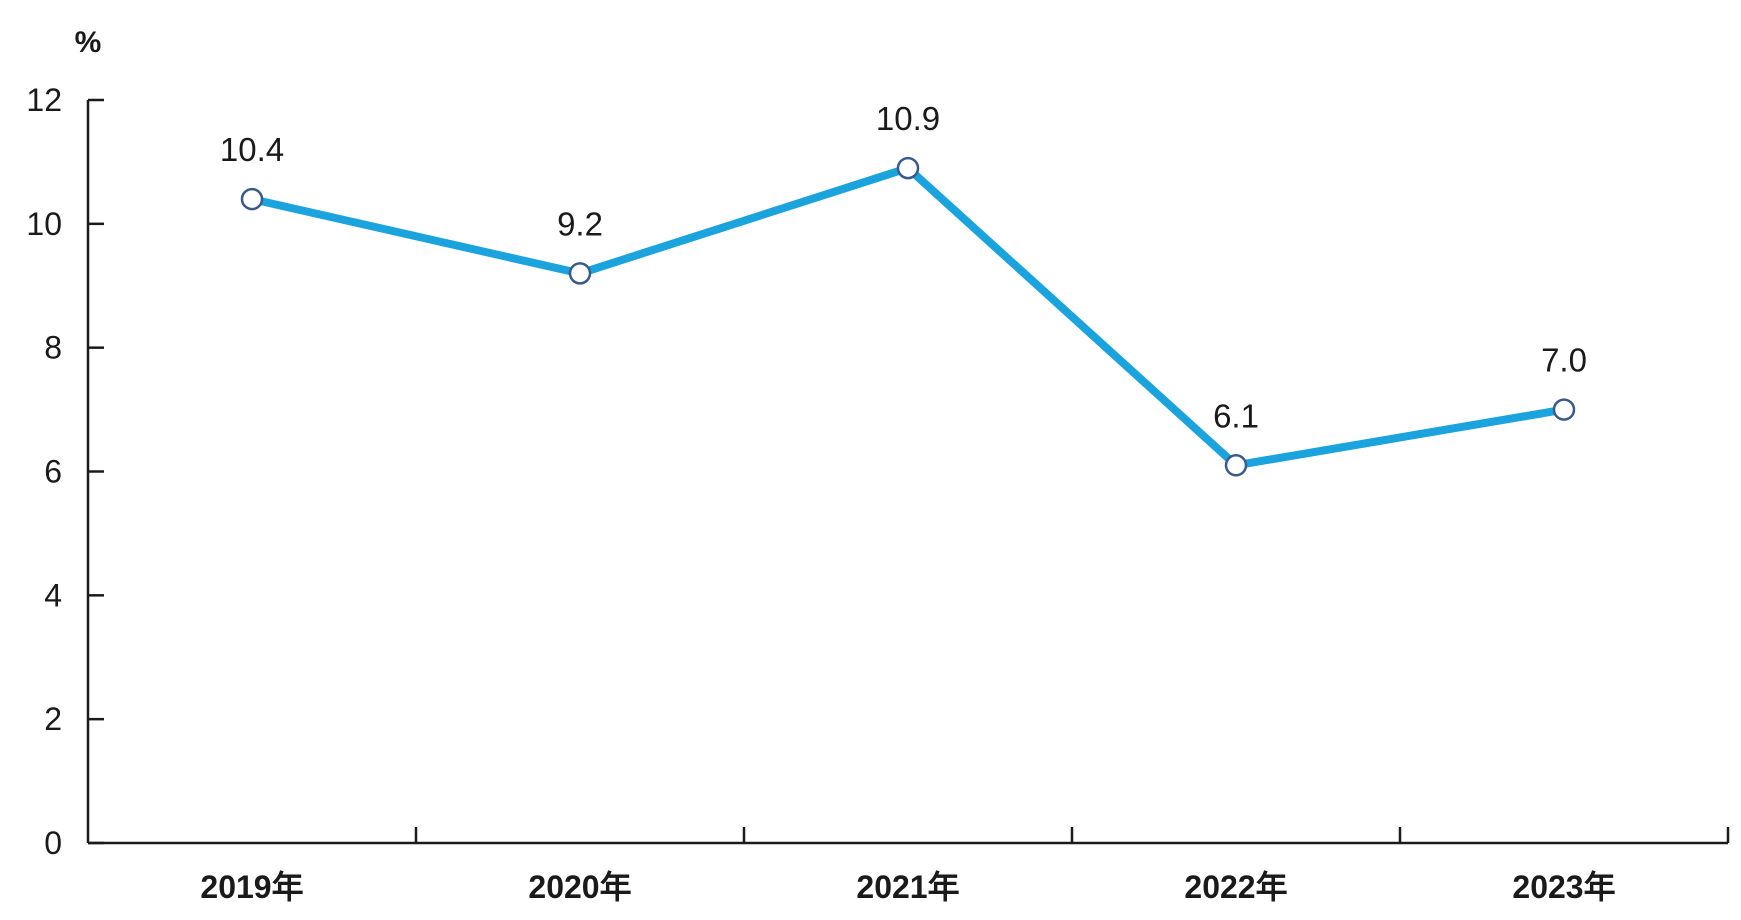  I want to click on y-tick-label: 6, so click(53, 472).